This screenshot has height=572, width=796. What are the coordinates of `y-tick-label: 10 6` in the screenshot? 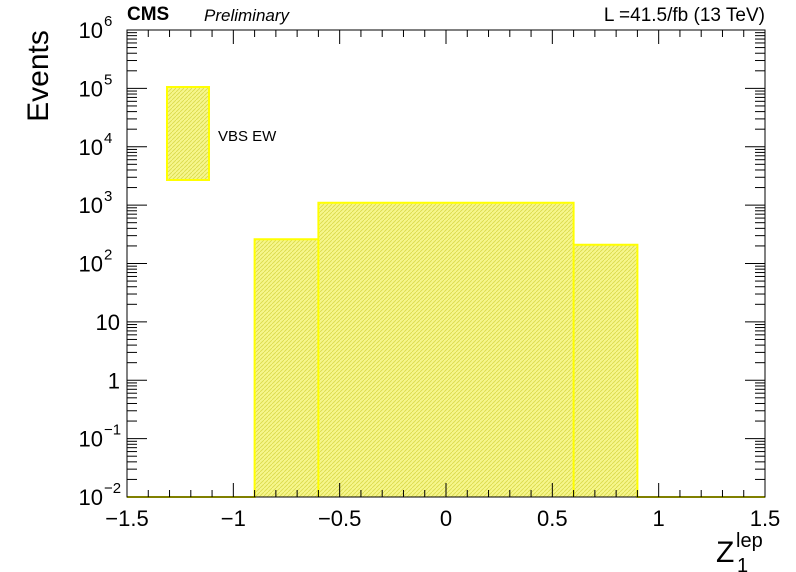 It's located at (96, 28).